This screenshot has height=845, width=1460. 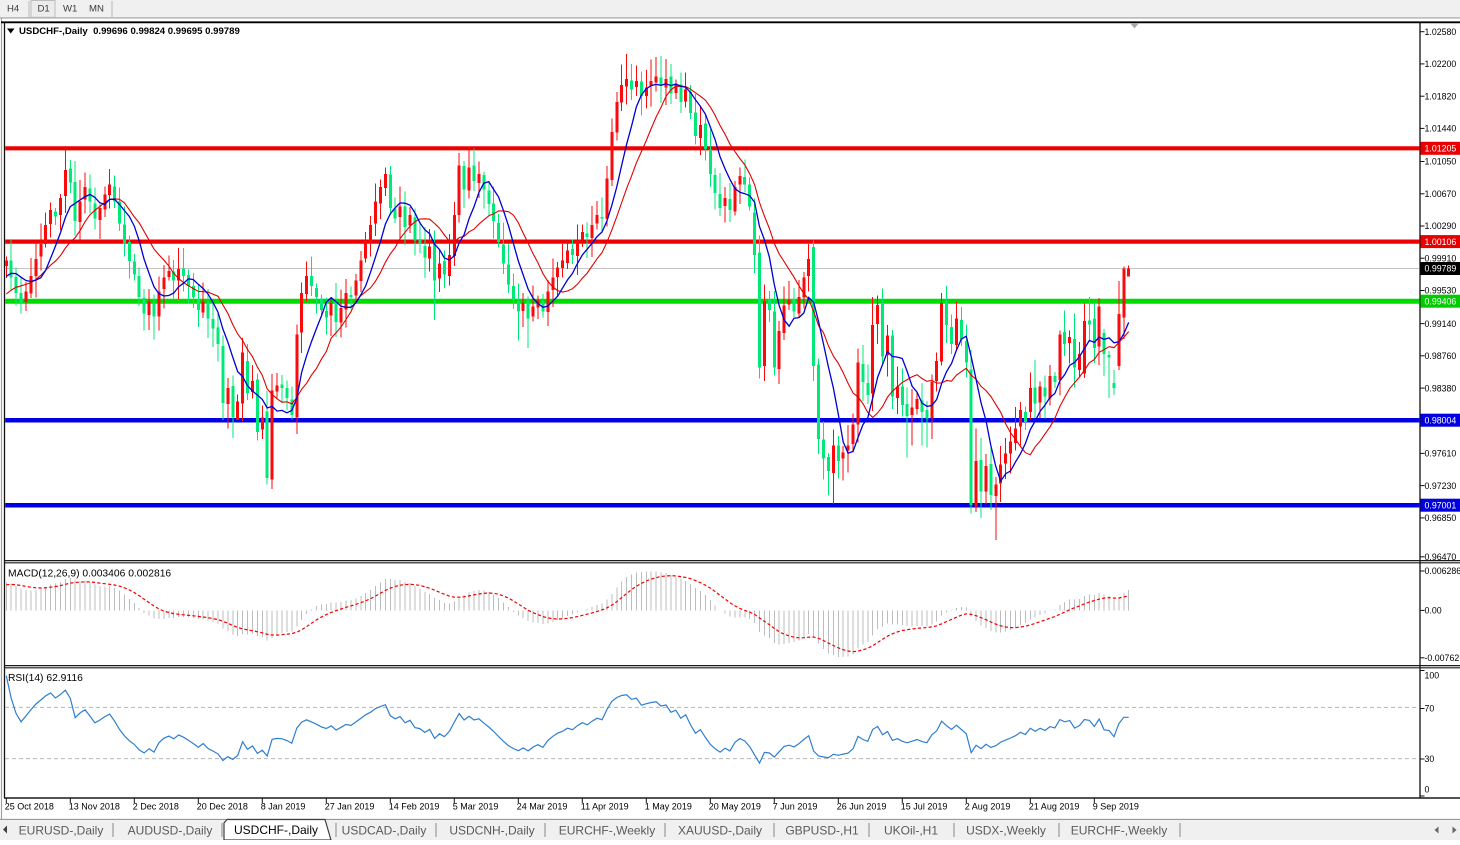 I want to click on svg-text: 1.01440, so click(x=1441, y=129).